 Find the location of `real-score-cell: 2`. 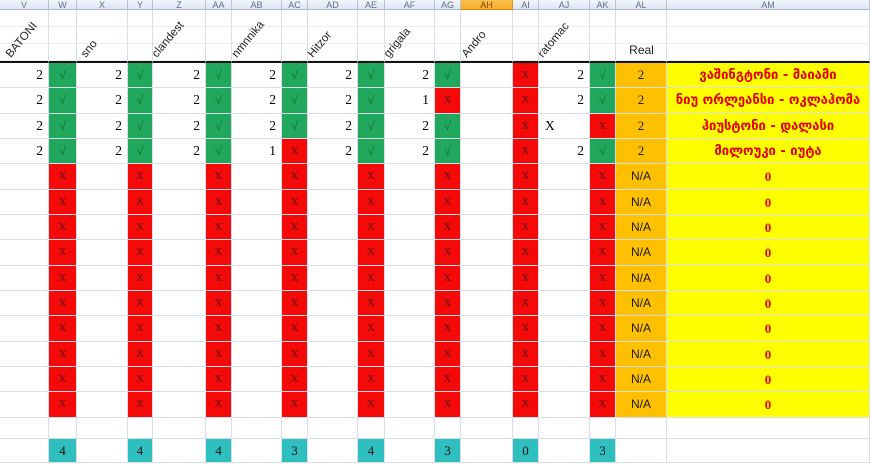

real-score-cell: 2 is located at coordinates (641, 126).